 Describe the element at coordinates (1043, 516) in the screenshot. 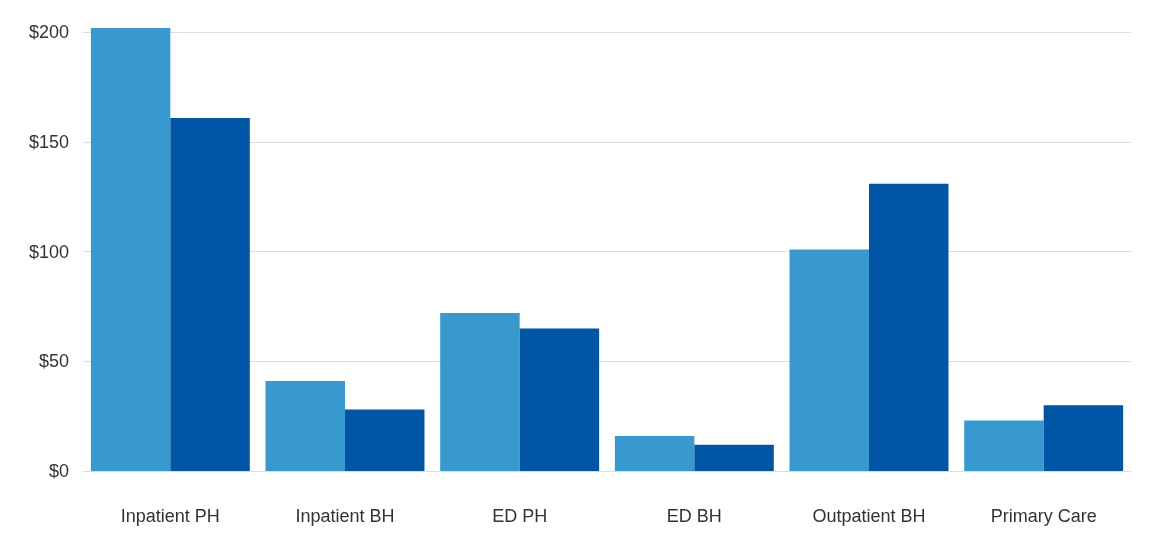

I see `x-tick-label: Primary Care` at that location.